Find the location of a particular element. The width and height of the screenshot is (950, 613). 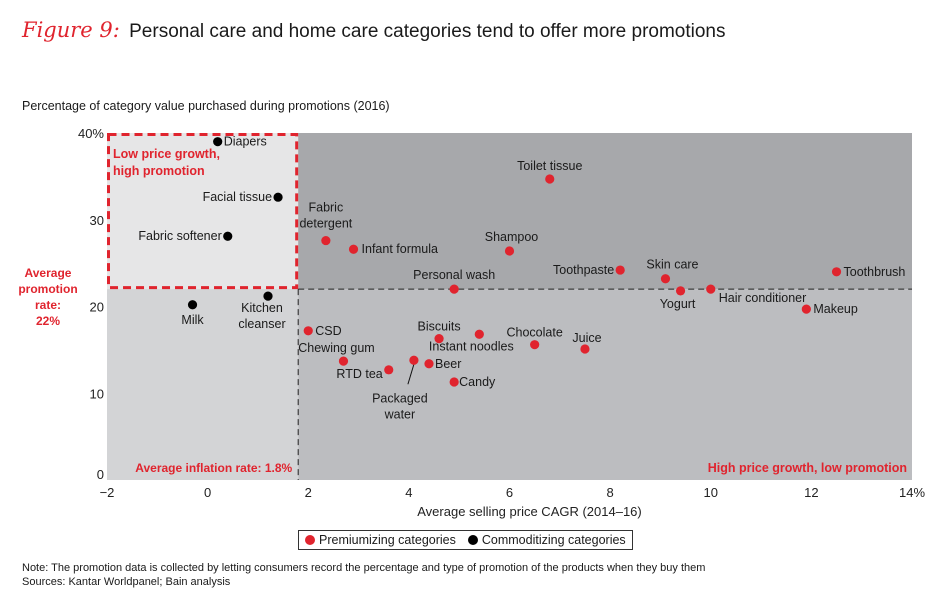

x-tick-label: 10 is located at coordinates (711, 492).